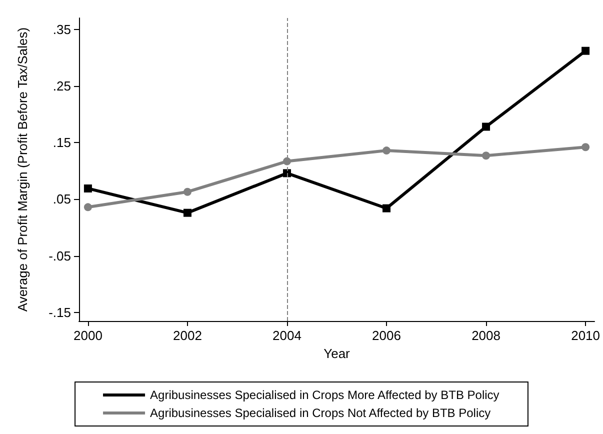  What do you see at coordinates (61, 199) in the screenshot?
I see `y-tick-label: .05` at bounding box center [61, 199].